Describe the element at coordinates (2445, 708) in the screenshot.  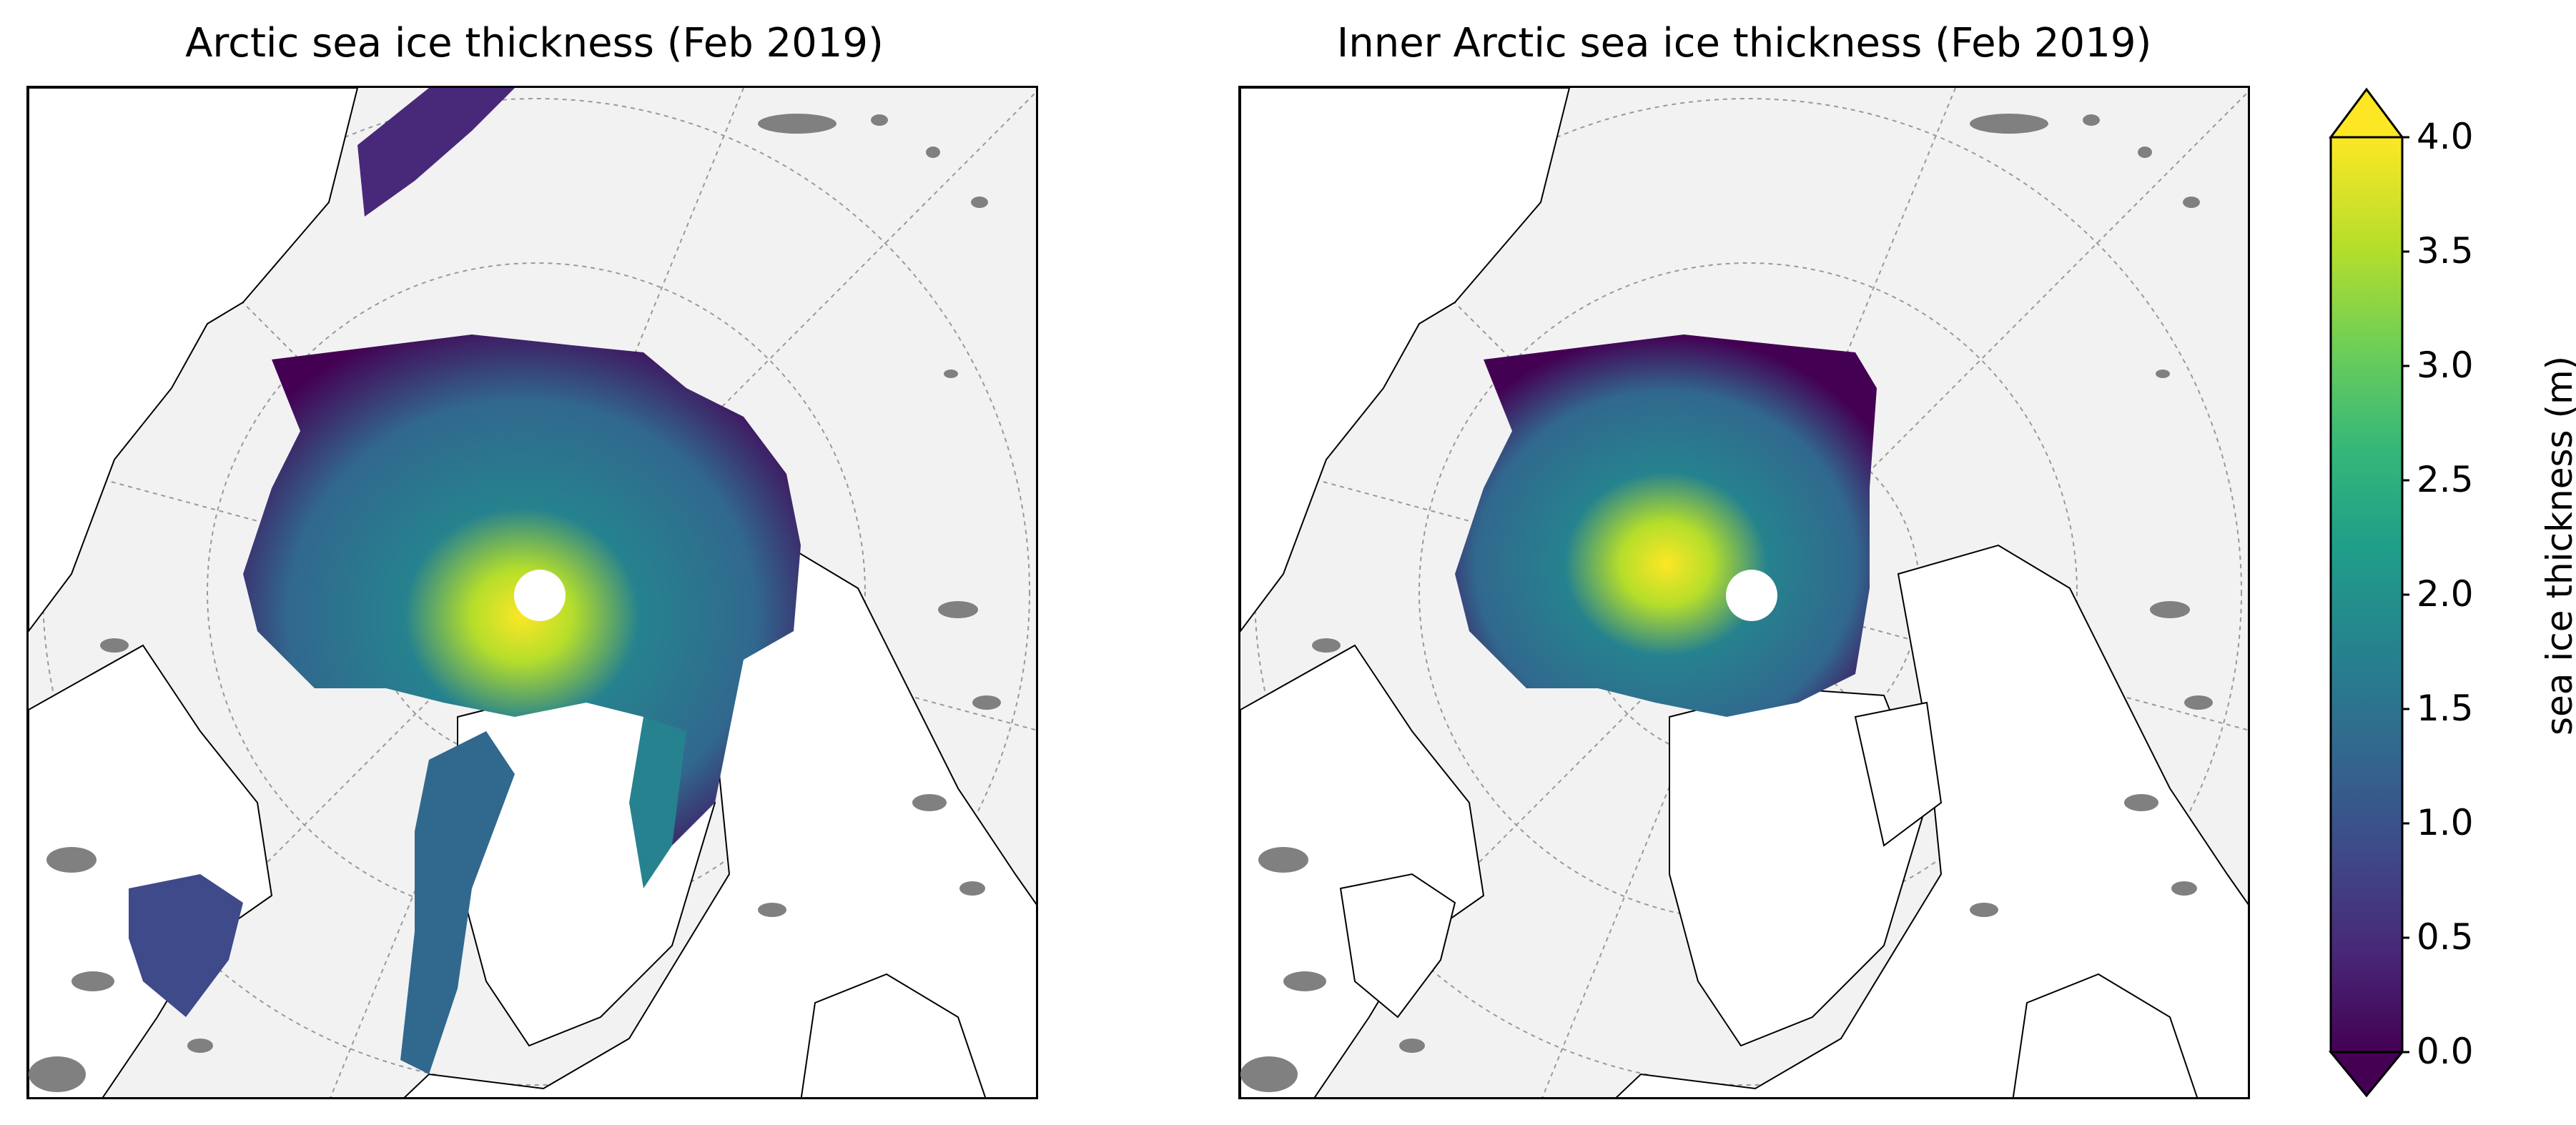
I see `colorbar-tick-label: 1.5` at that location.